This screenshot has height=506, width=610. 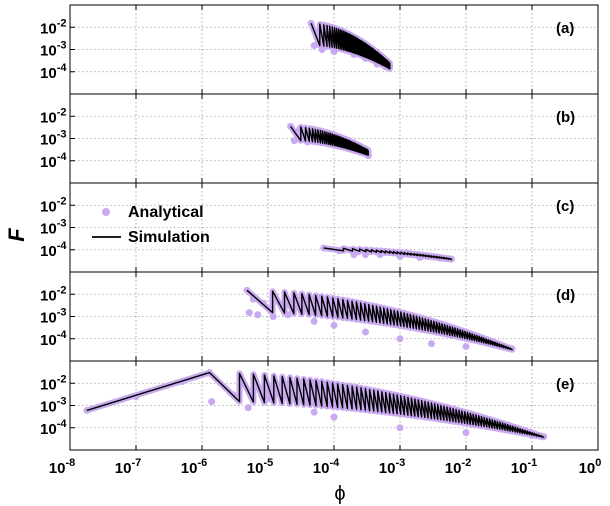 I want to click on panel-label: (e), so click(x=565, y=384).